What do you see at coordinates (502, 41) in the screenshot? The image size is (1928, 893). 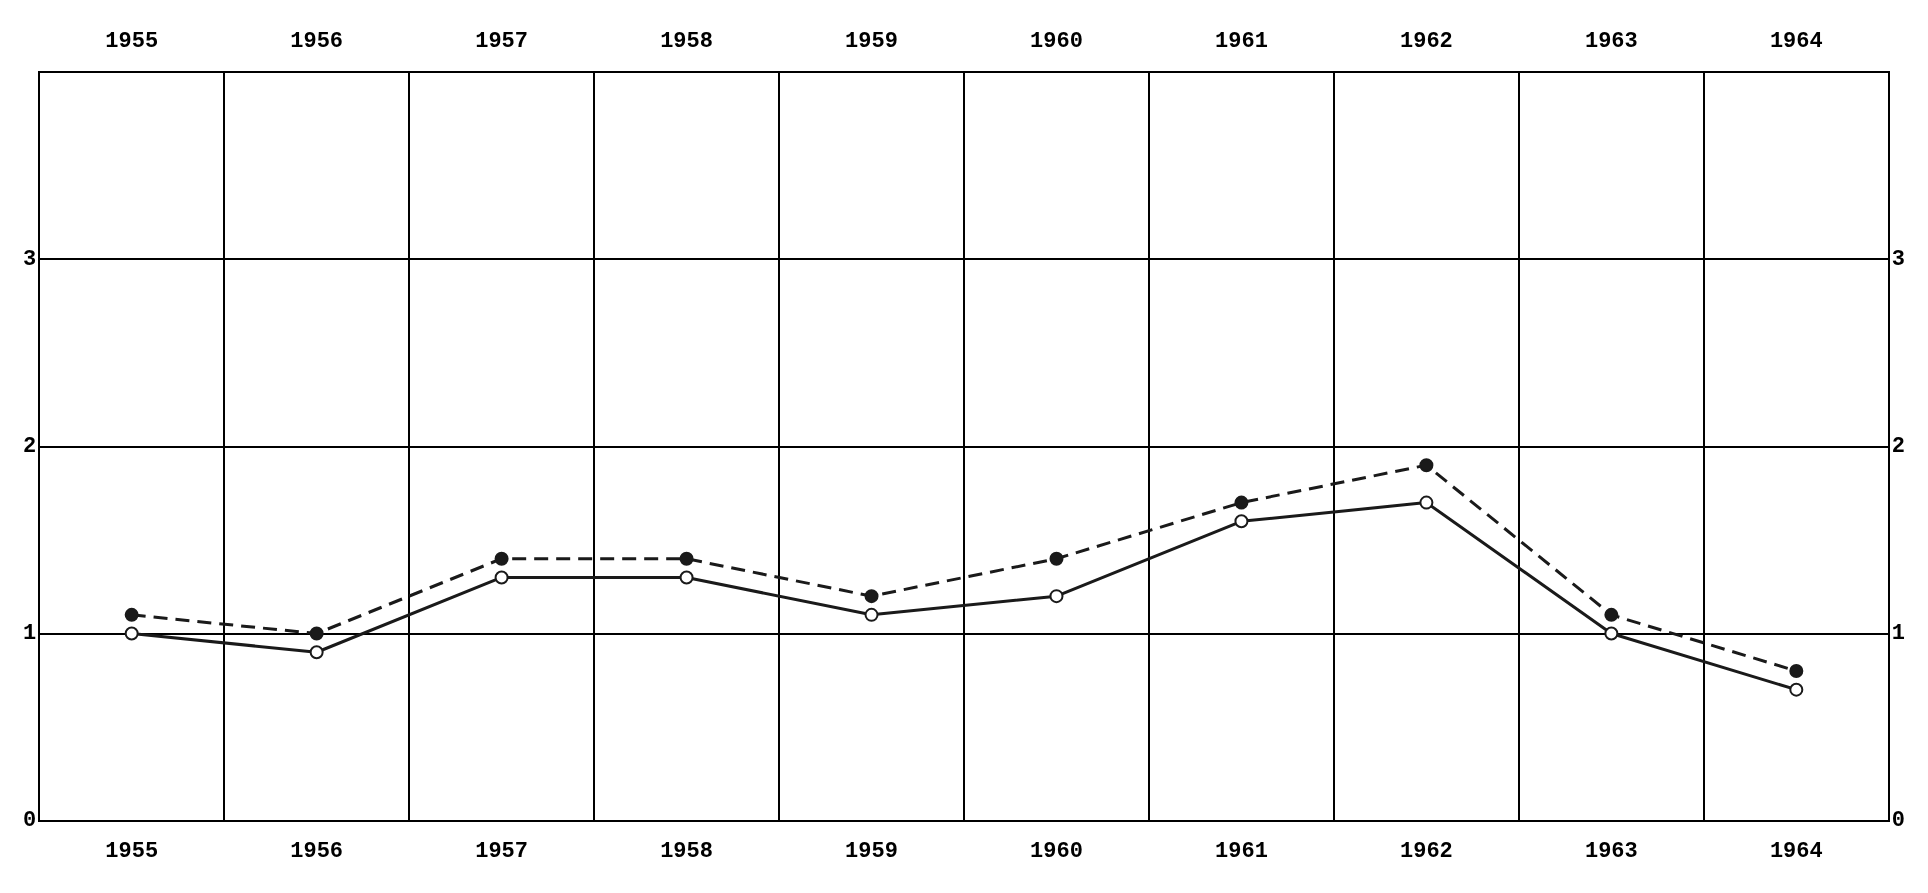 I see `category-label: 1957` at bounding box center [502, 41].